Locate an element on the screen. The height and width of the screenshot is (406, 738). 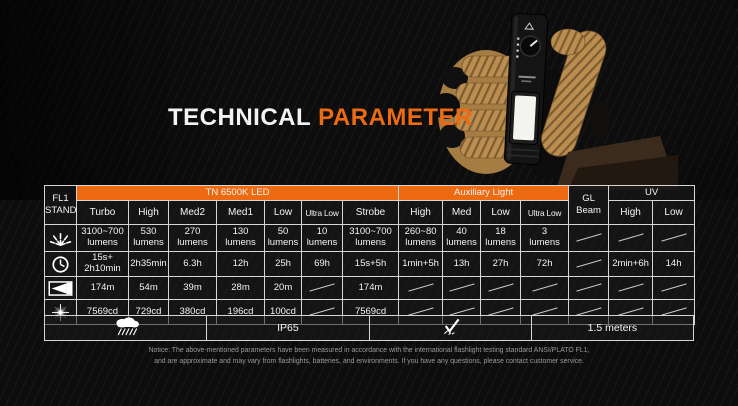
spec-value-cell: 54m is located at coordinates (148, 288).